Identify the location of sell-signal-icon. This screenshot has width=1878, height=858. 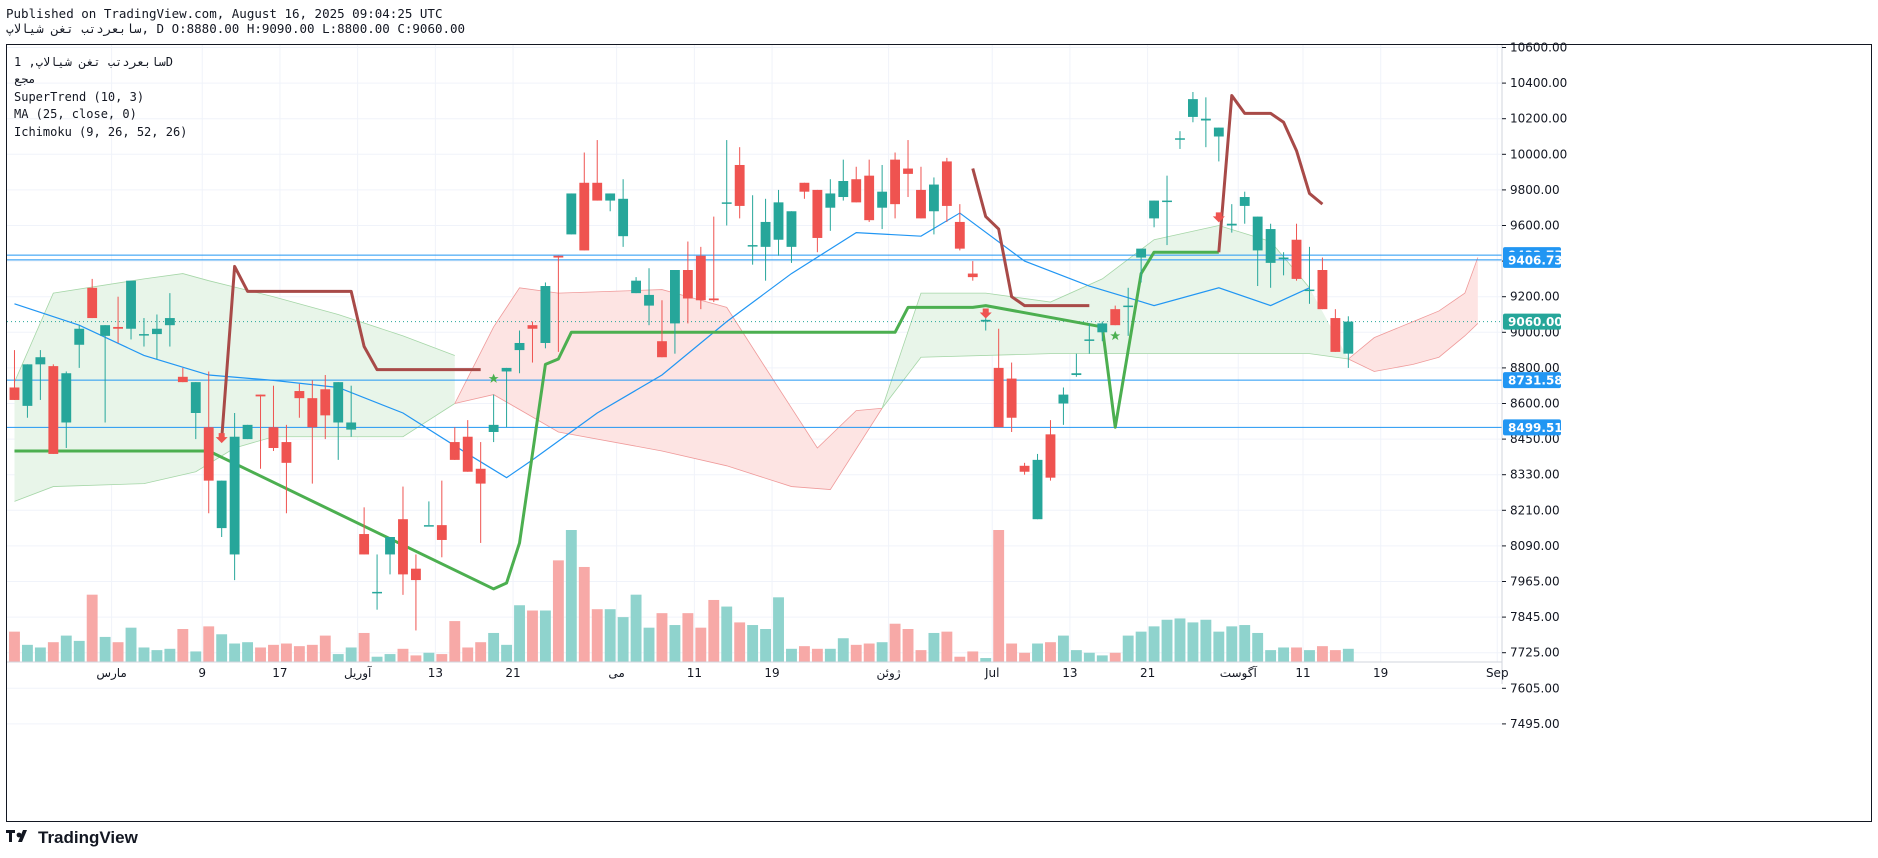
(221, 438).